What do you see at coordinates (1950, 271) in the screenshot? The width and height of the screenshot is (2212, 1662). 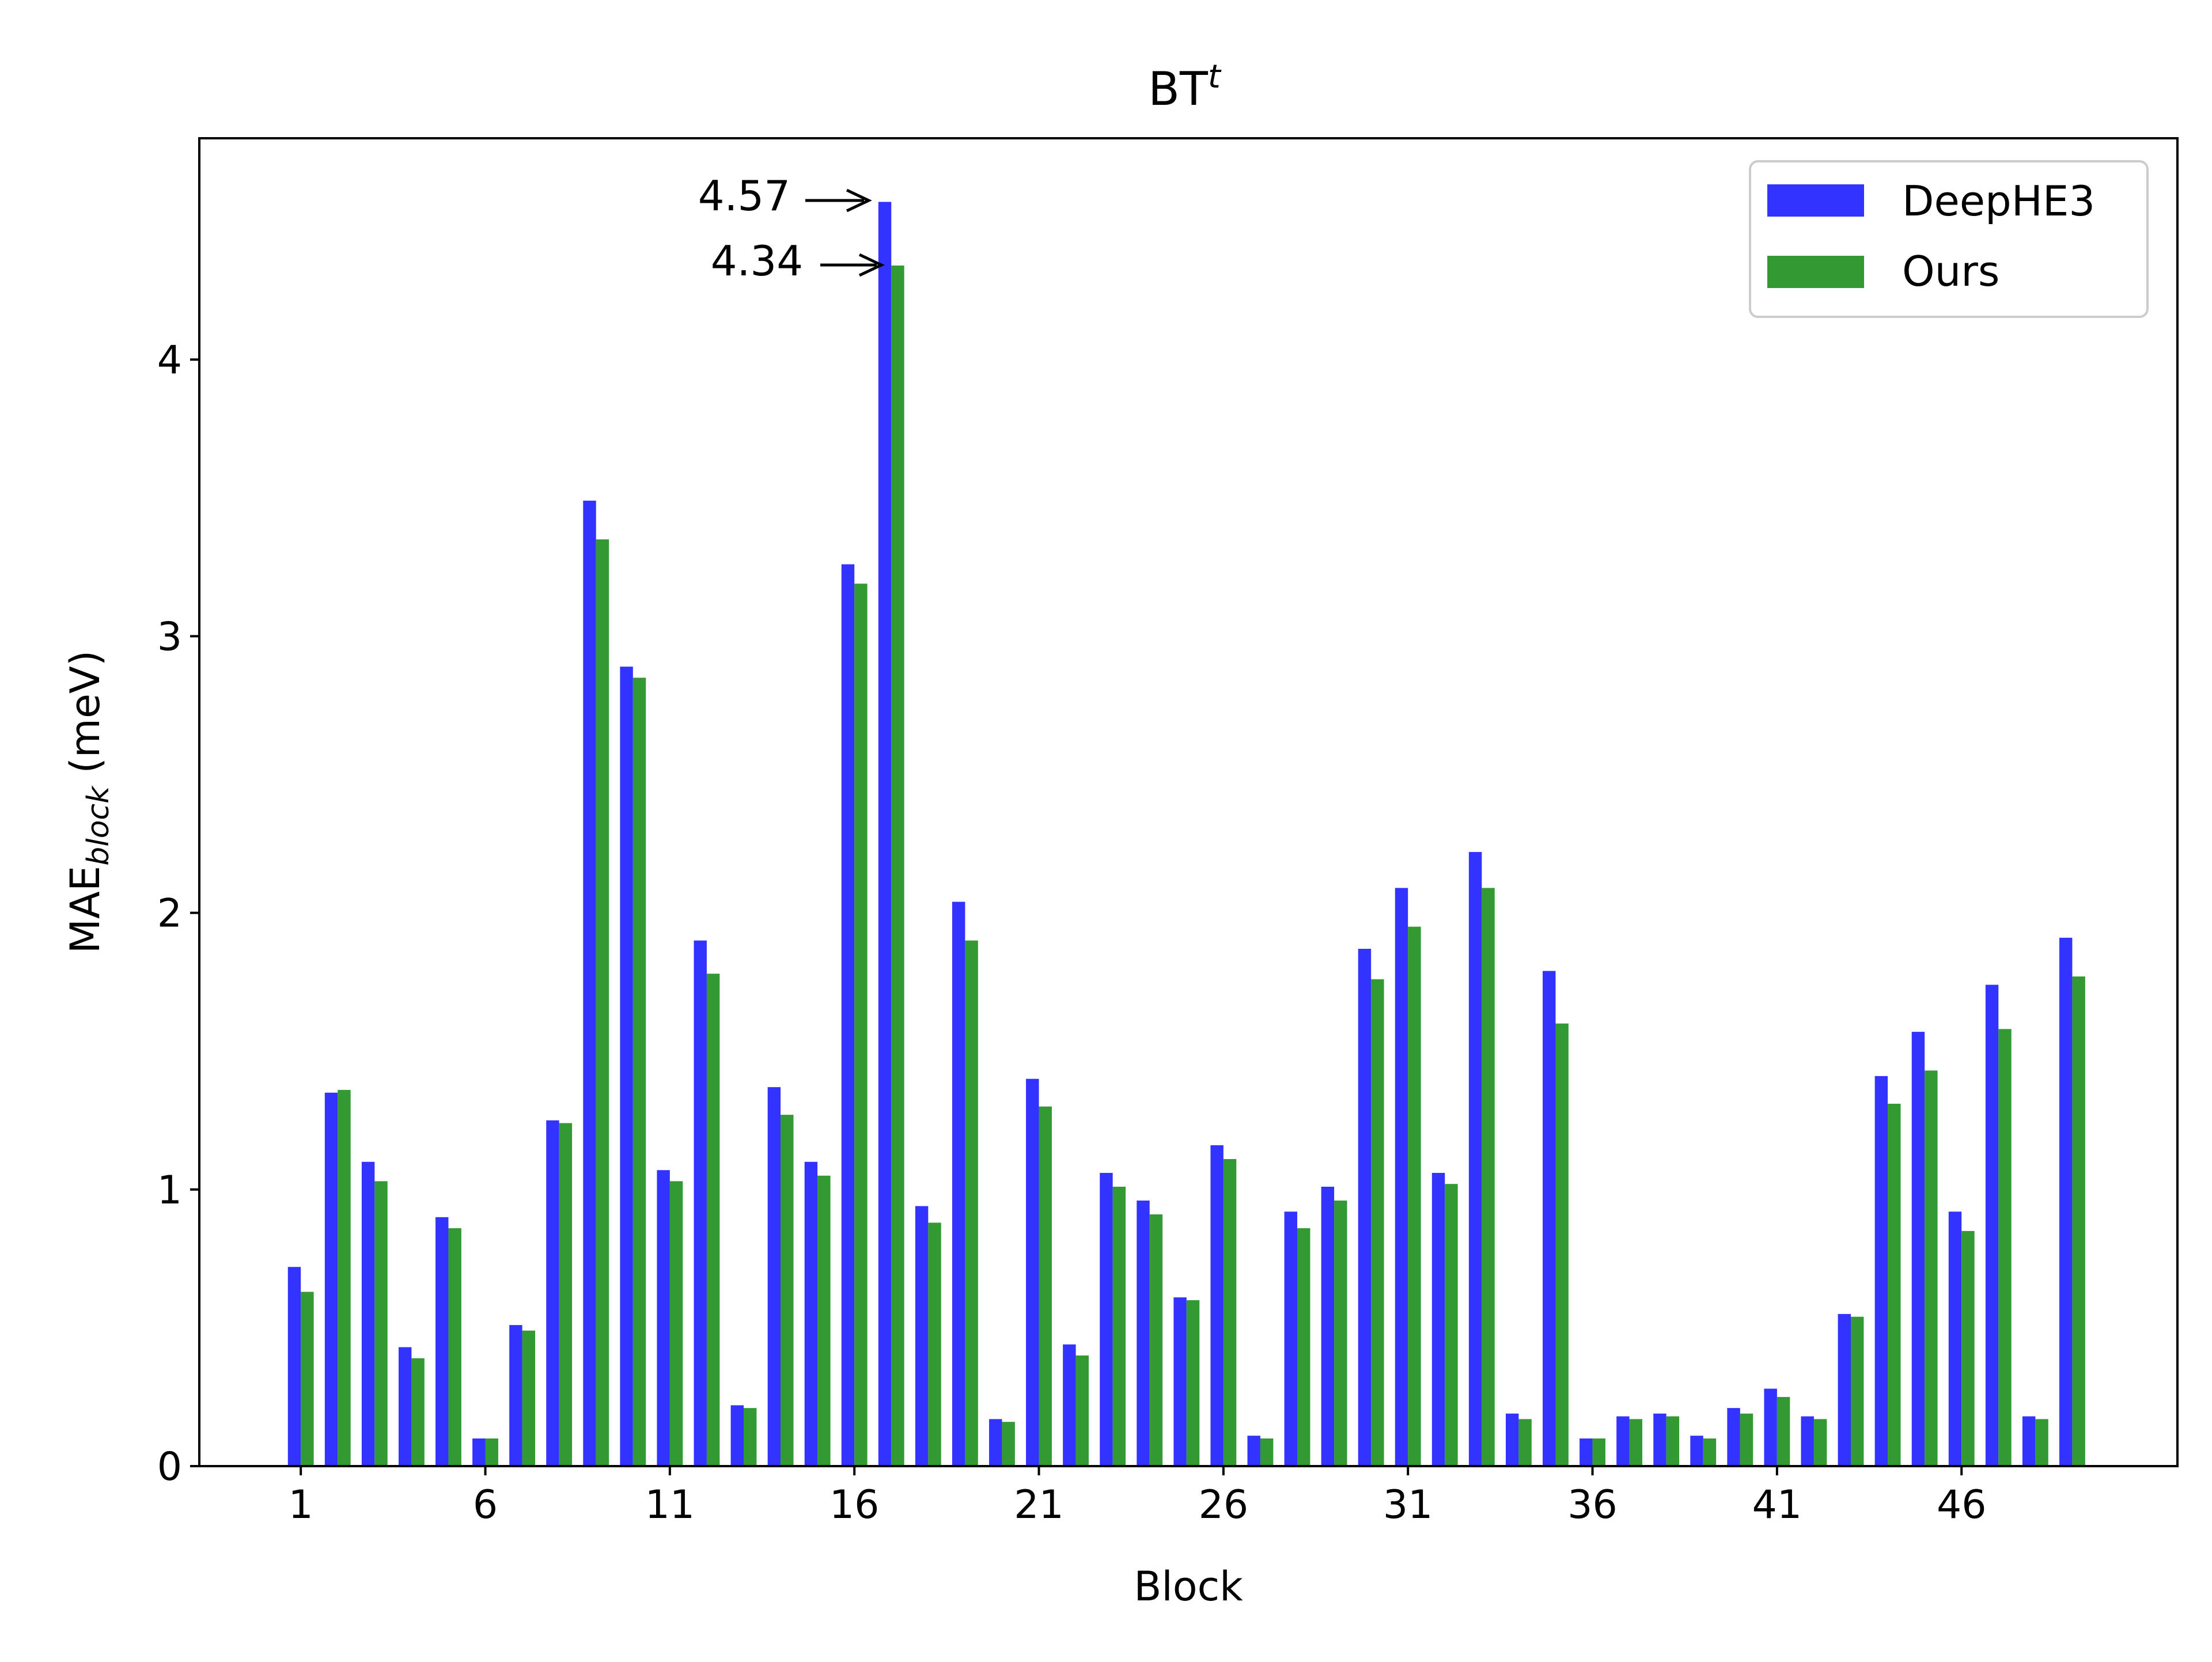 I see `legend-label-ours: Ours` at bounding box center [1950, 271].